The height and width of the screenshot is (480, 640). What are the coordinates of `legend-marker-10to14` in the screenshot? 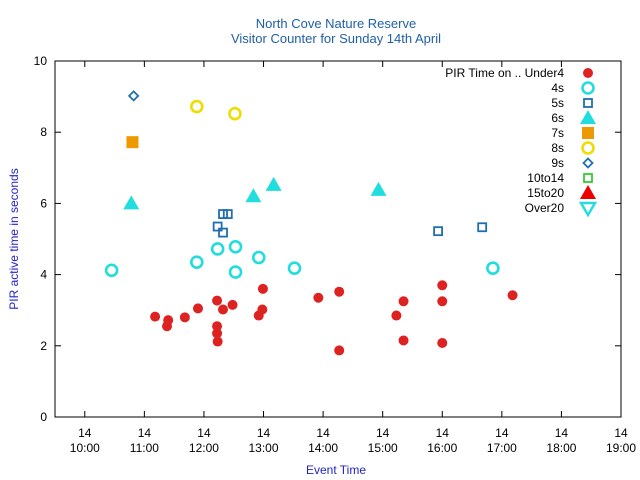 It's located at (588, 178).